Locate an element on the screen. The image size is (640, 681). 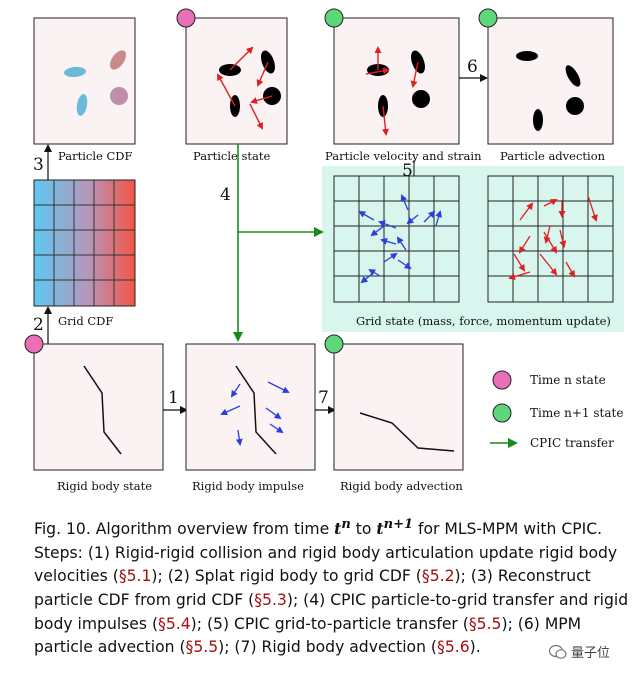
wechat-icon is located at coordinates (557, 651).